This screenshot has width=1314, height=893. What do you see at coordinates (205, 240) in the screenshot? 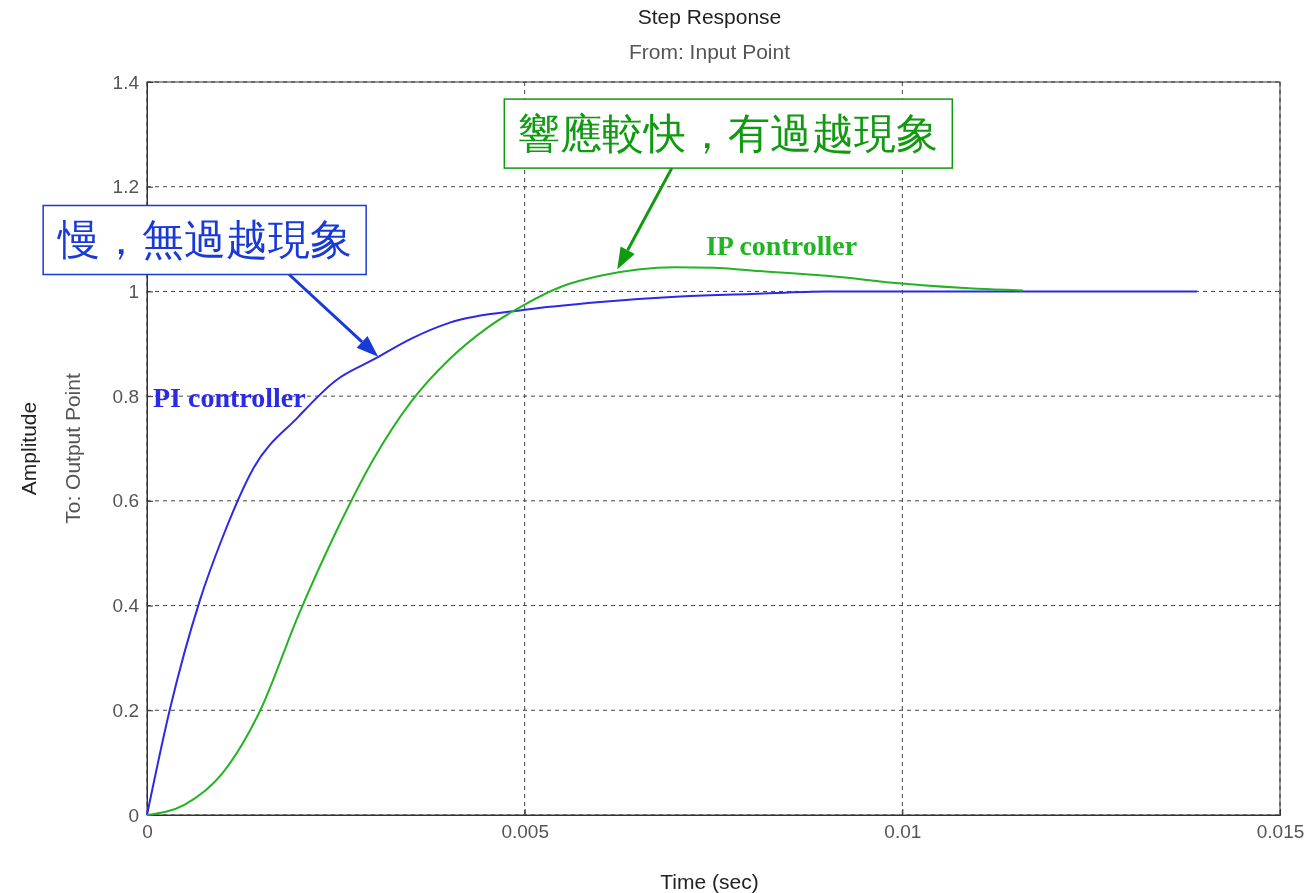
I see `annotation: 慢，無過越現象` at bounding box center [205, 240].